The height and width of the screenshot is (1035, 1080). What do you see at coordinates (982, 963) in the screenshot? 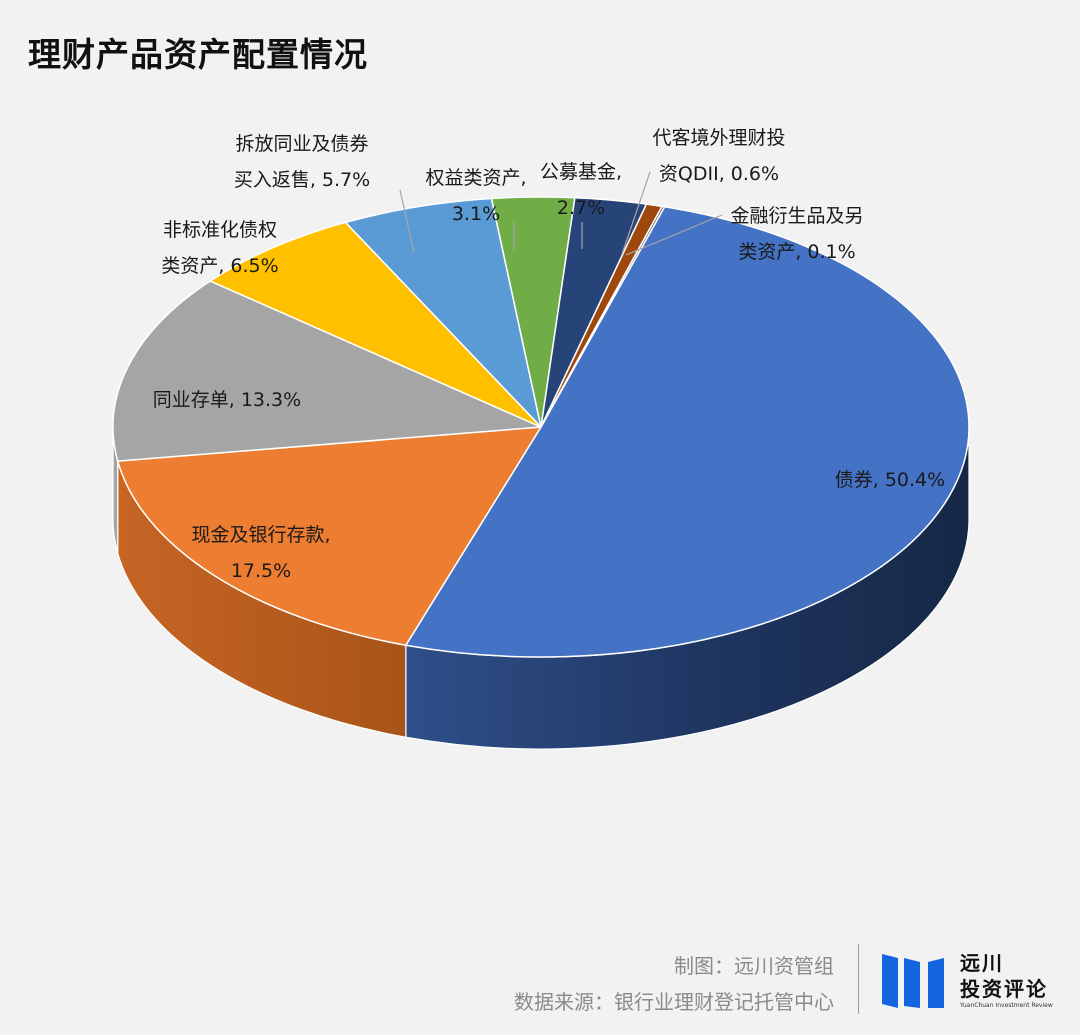
I see `logo-name-line1: 远川` at bounding box center [982, 963].